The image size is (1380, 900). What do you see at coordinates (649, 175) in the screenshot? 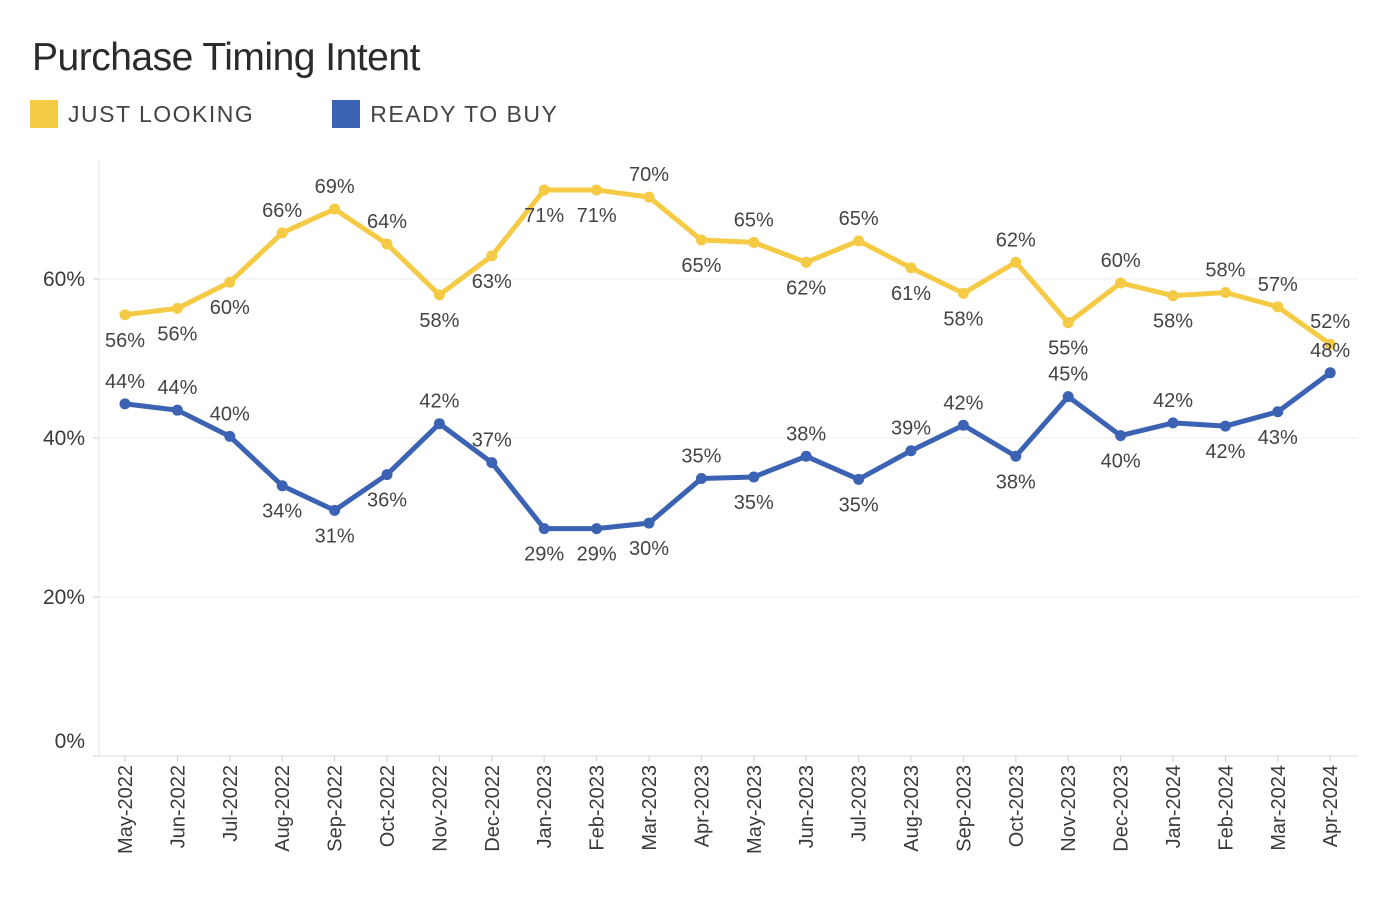
I see `data-label-just-looking: 70%` at bounding box center [649, 175].